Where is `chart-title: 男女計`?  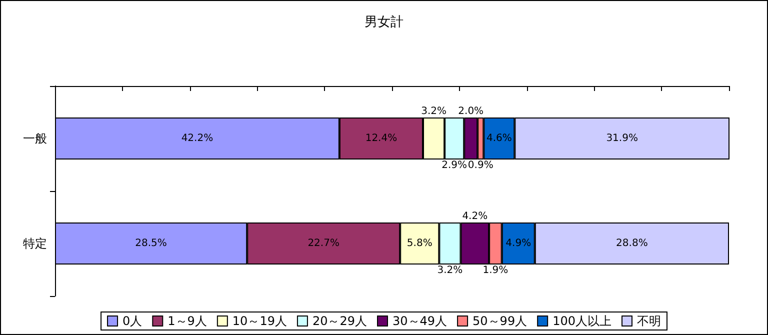 chart-title: 男女計 is located at coordinates (384, 22).